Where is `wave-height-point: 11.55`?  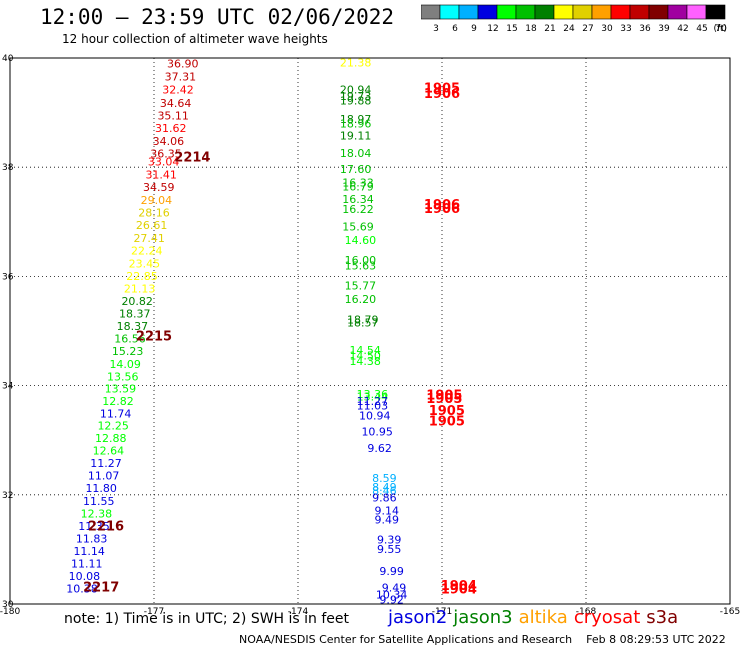
wave-height-point: 11.55 is located at coordinates (99, 501).